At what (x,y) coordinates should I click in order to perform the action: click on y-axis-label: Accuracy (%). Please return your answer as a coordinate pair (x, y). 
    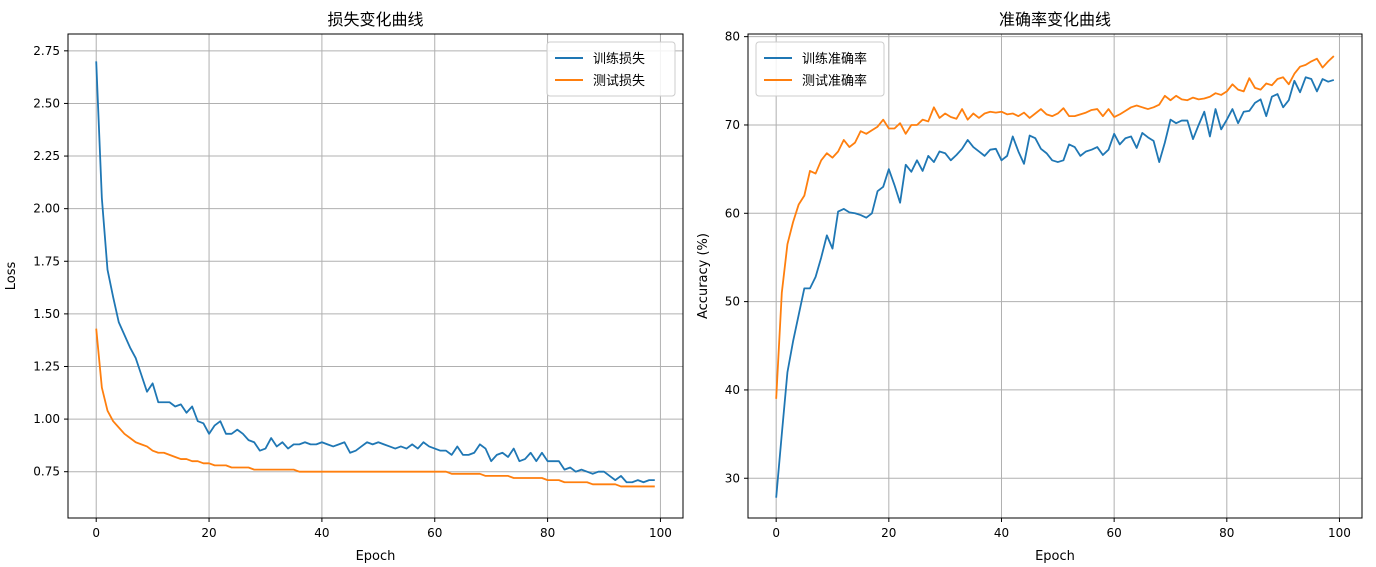
    Looking at the image, I should click on (703, 276).